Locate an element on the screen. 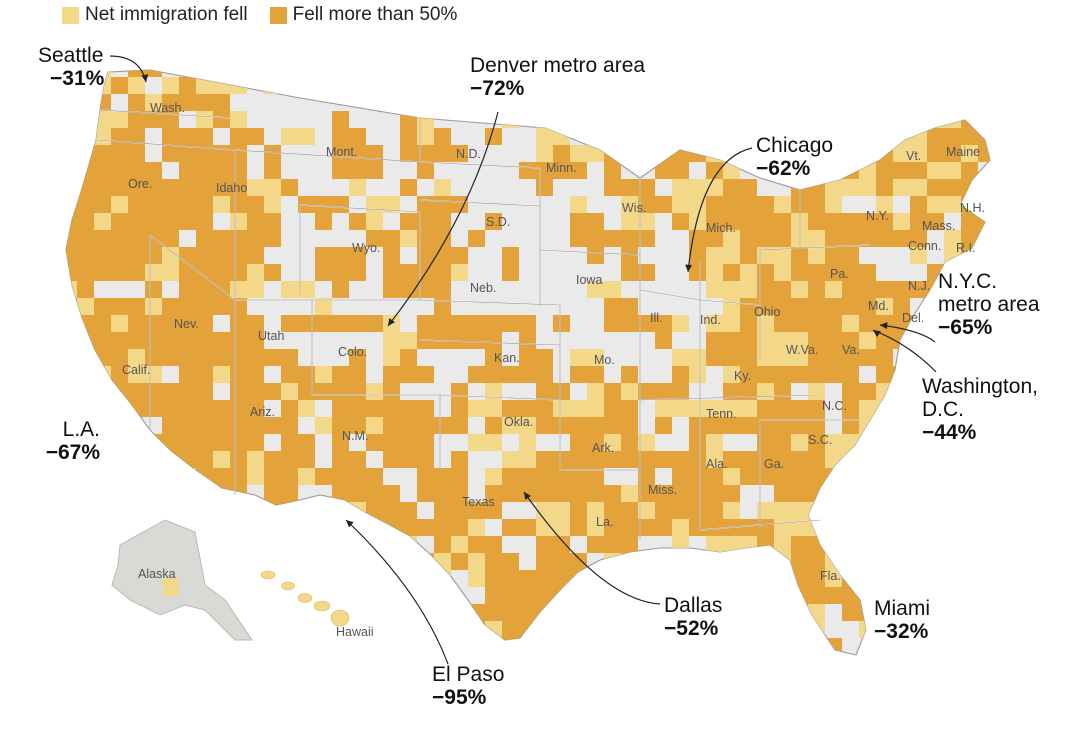 This screenshot has height=731, width=1080. state-border-line is located at coordinates (480, 165).